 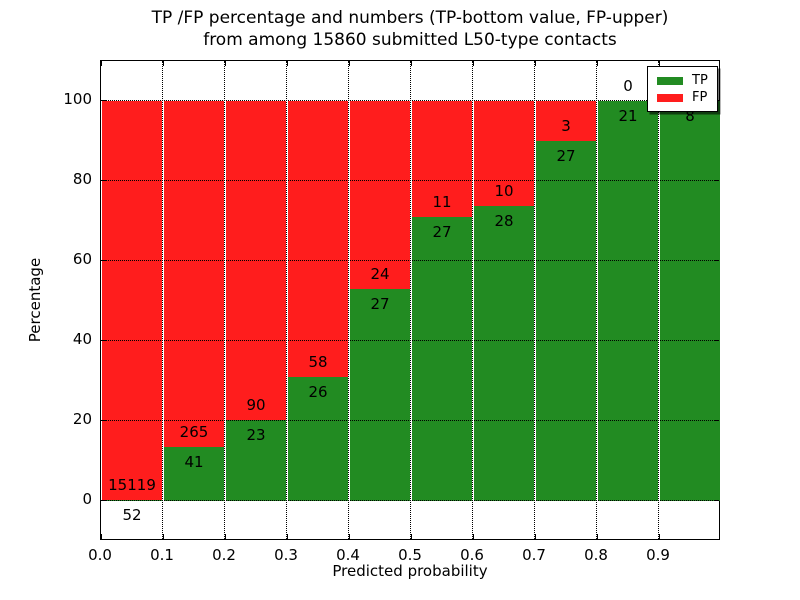 I want to click on legend: TP FP, so click(x=682, y=89).